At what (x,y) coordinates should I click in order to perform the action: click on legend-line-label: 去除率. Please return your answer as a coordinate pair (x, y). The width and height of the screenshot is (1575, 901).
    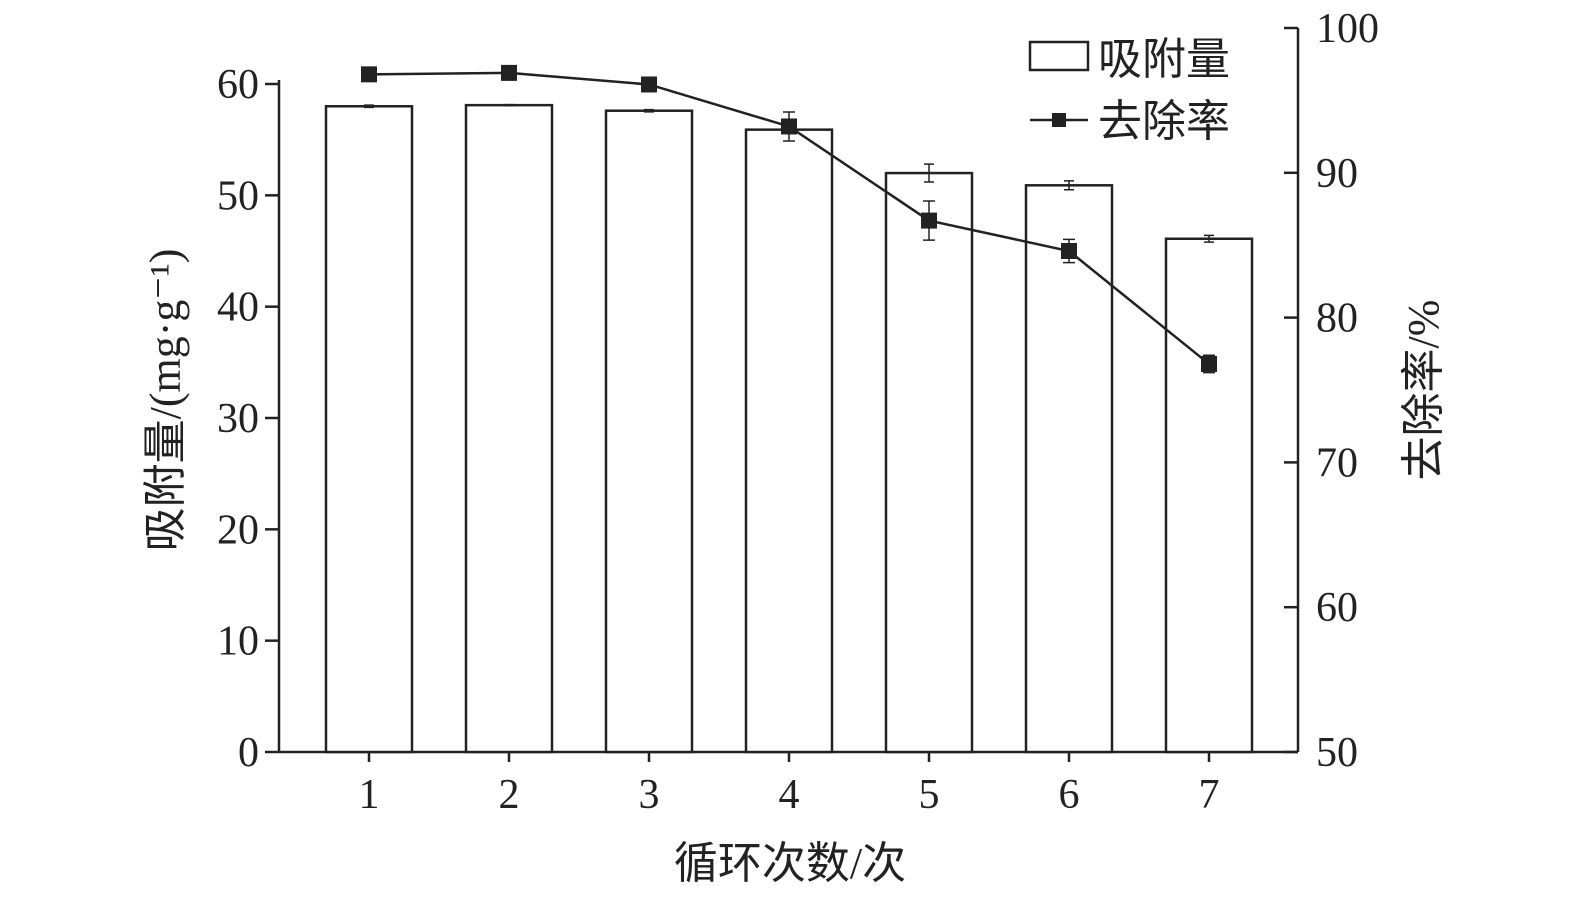
    Looking at the image, I should click on (1164, 121).